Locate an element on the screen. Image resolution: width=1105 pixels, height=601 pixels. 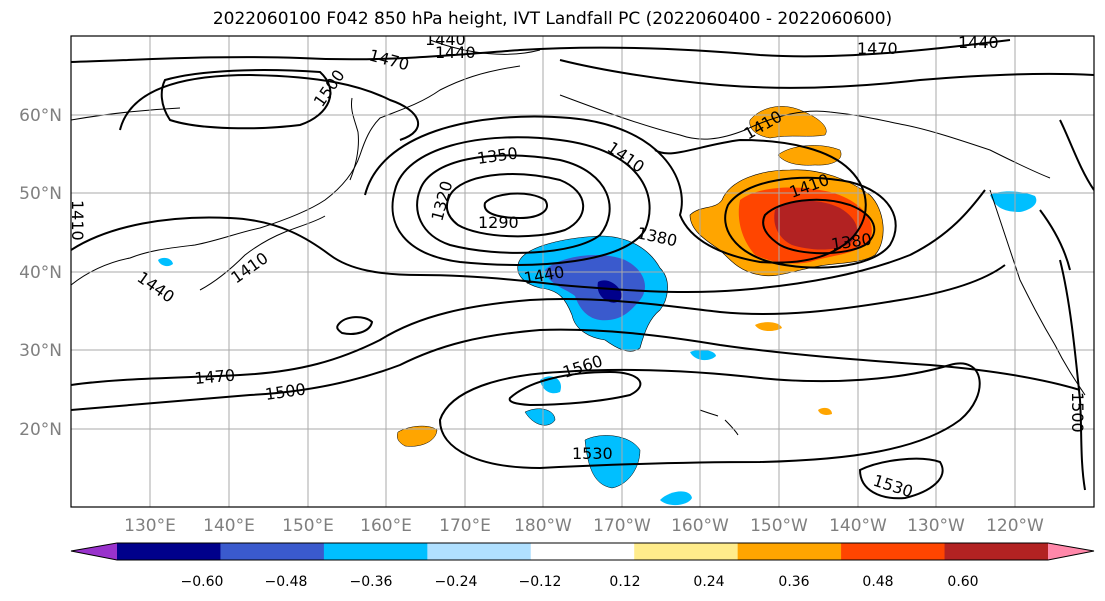
lon-label: 170°W is located at coordinates (622, 526).